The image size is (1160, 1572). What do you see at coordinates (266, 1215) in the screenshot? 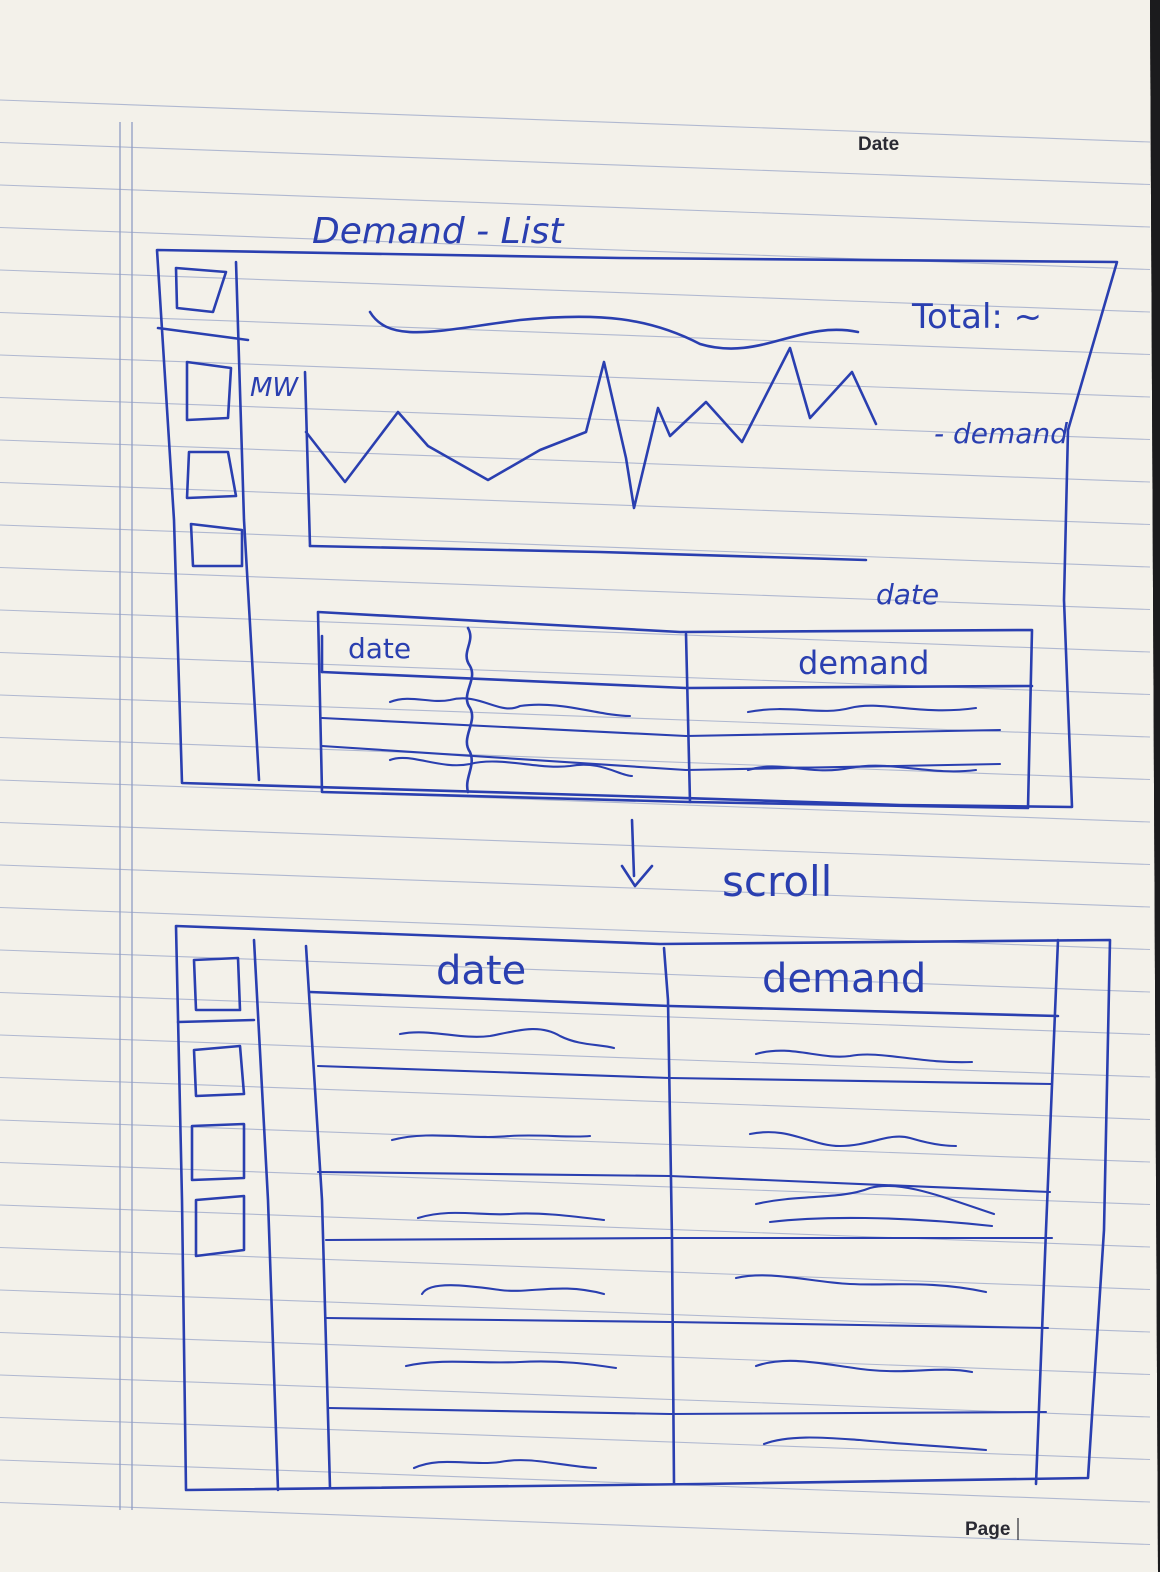
I see `screen-2-sidebar-divider` at bounding box center [266, 1215].